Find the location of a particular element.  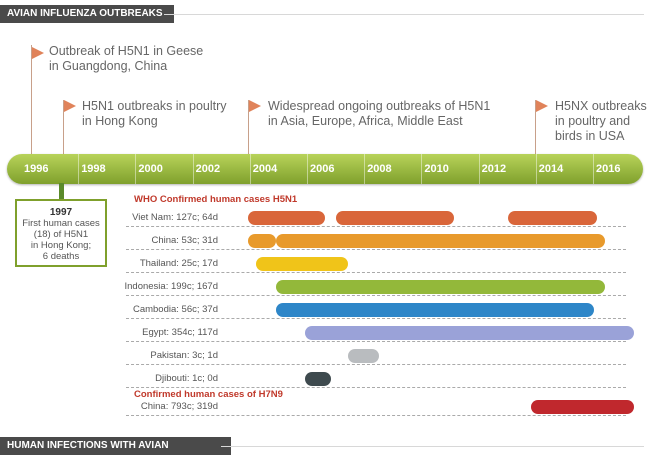

box-1997-year: 1997 is located at coordinates (61, 212).